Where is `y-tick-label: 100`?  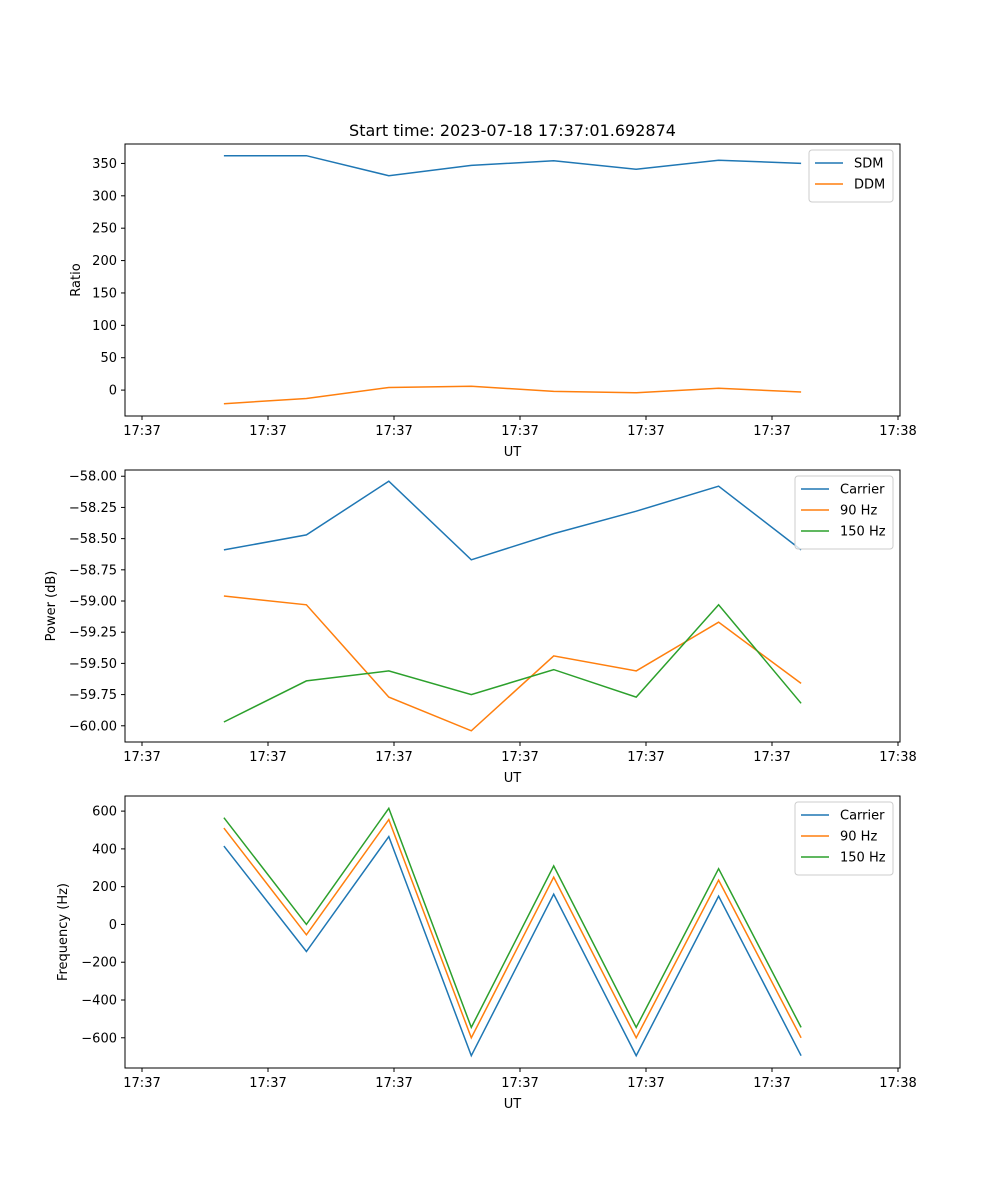
y-tick-label: 100 is located at coordinates (104, 326).